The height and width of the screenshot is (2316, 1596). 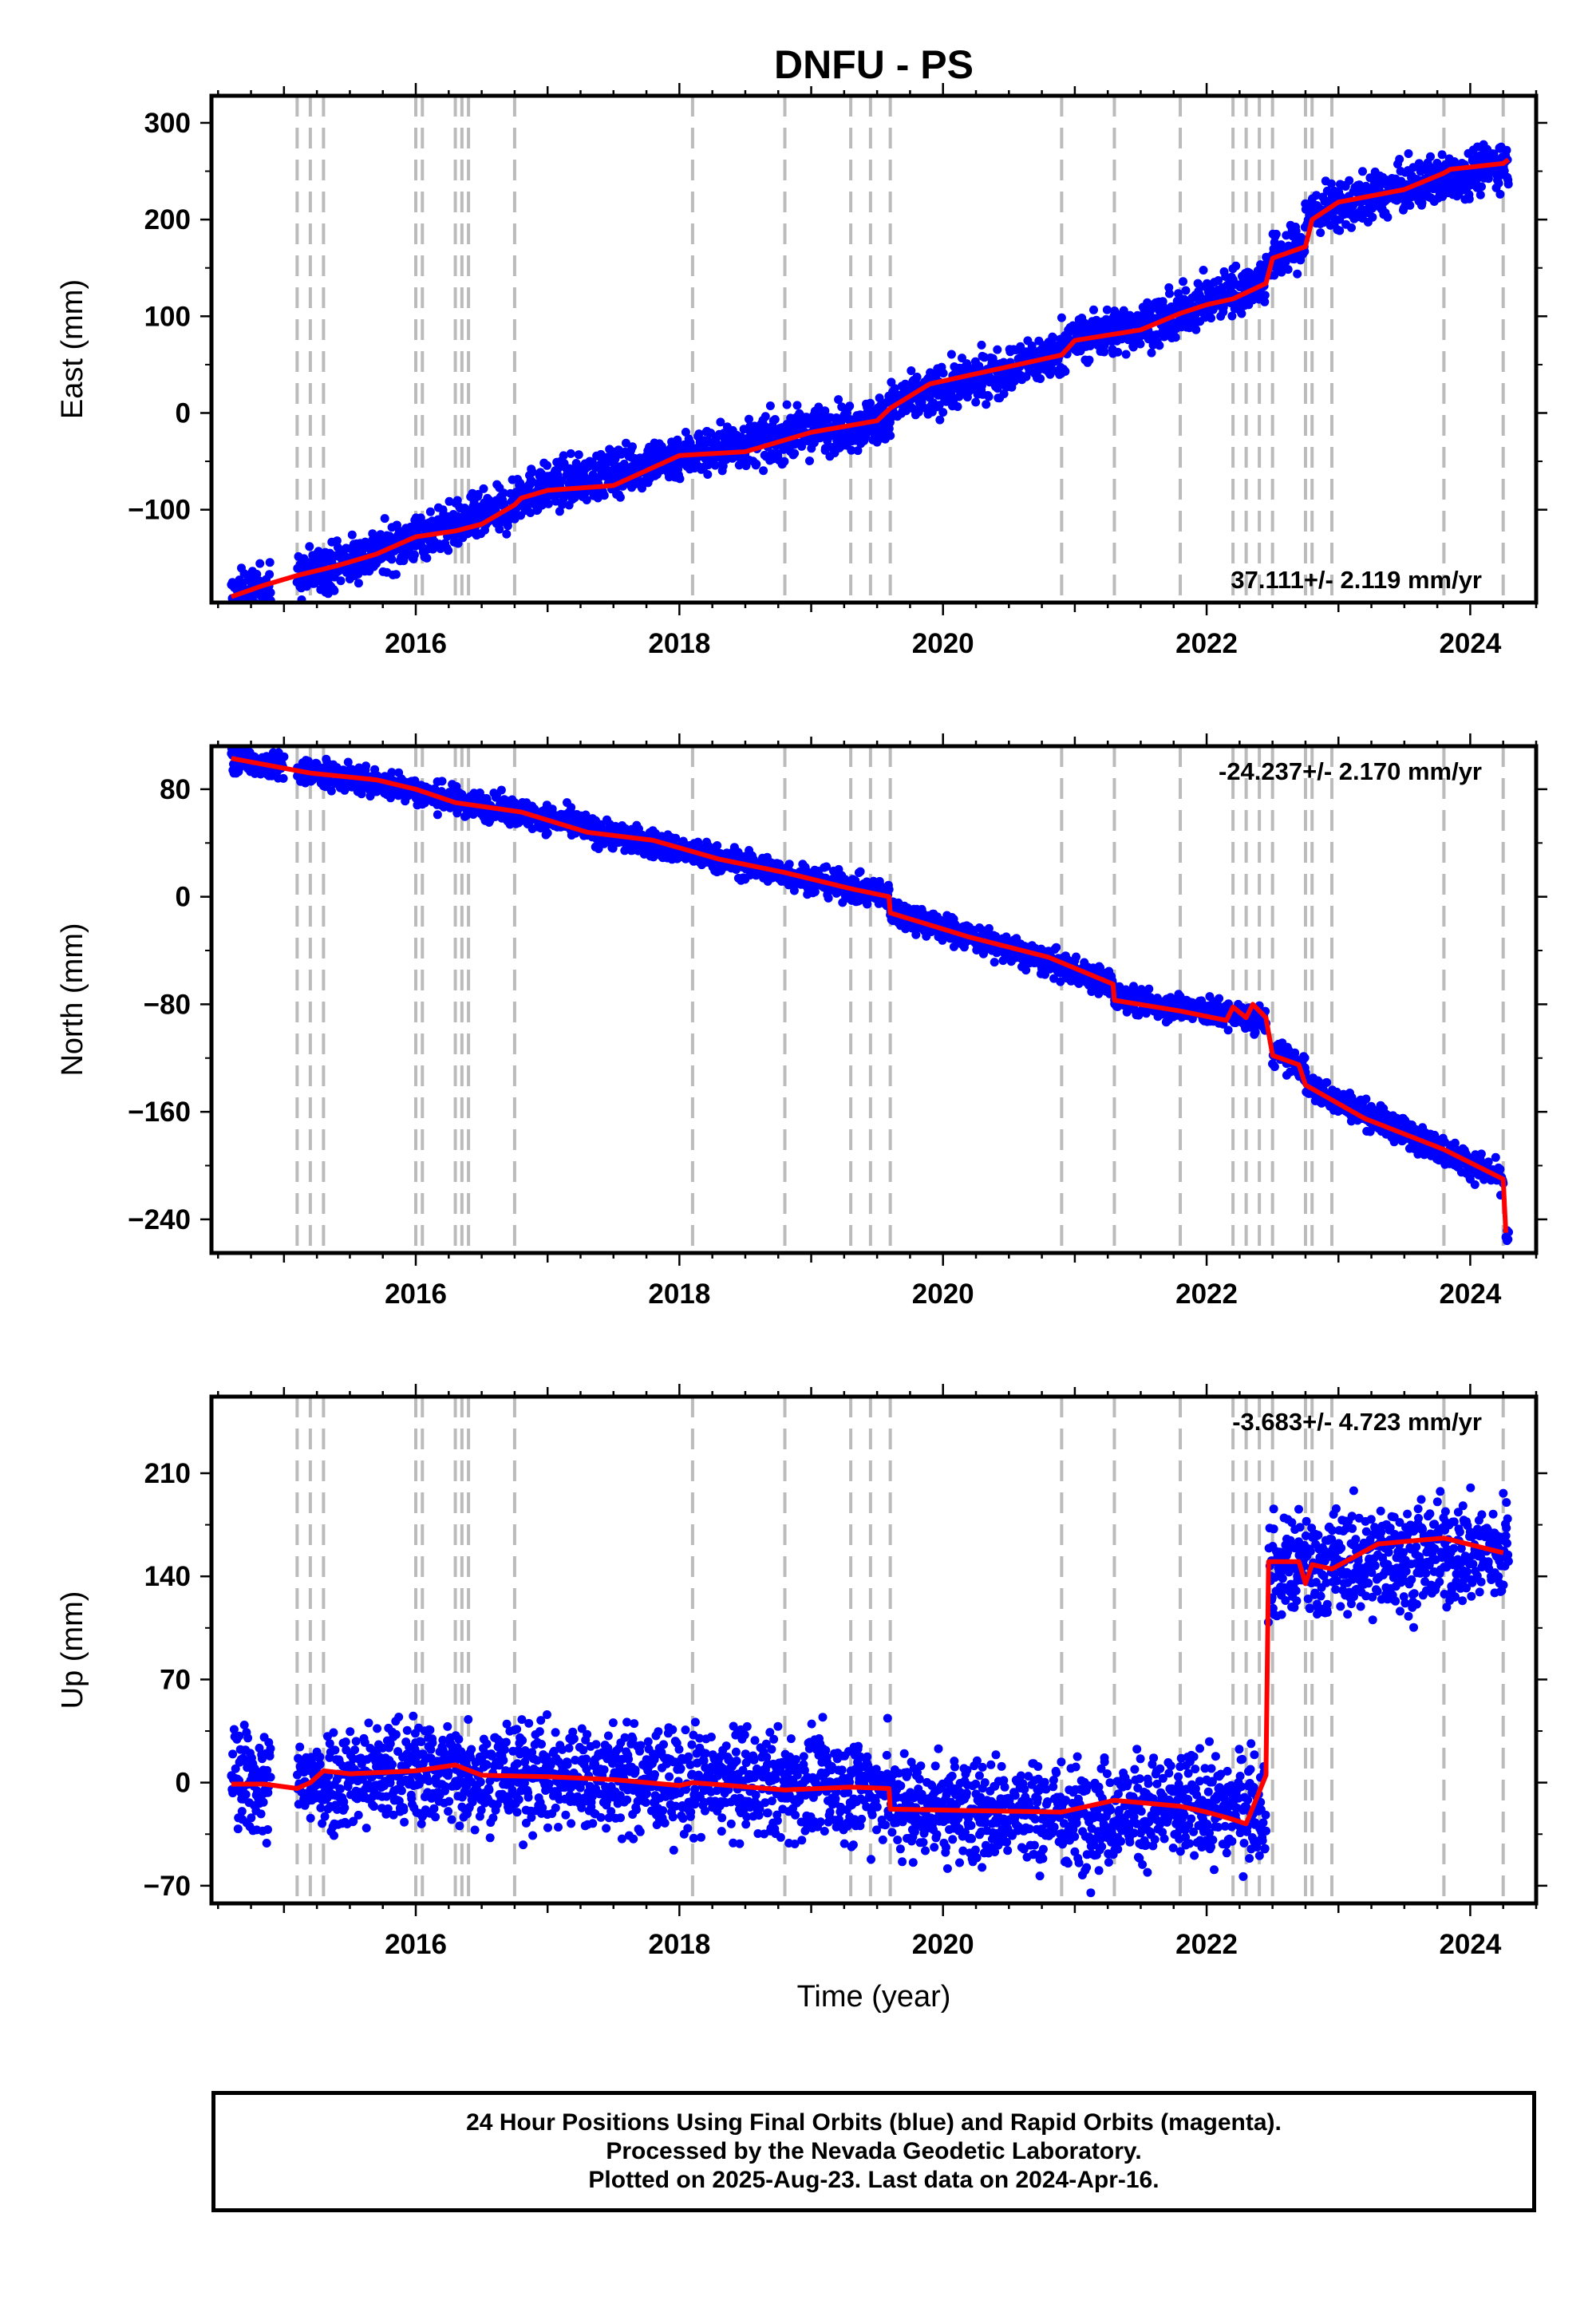 What do you see at coordinates (679, 643) in the screenshot?
I see `x-tick-label: 2018` at bounding box center [679, 643].